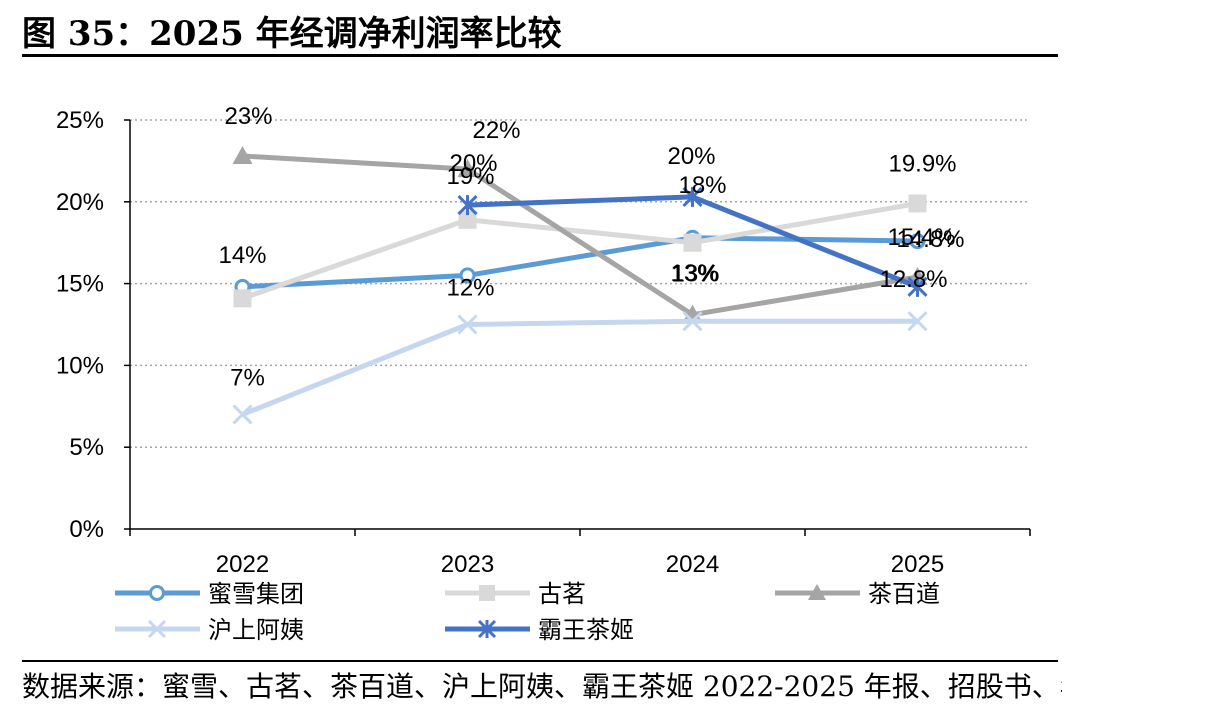 This screenshot has height=719, width=1213. What do you see at coordinates (470, 288) in the screenshot?
I see `data-label: 12%` at bounding box center [470, 288].